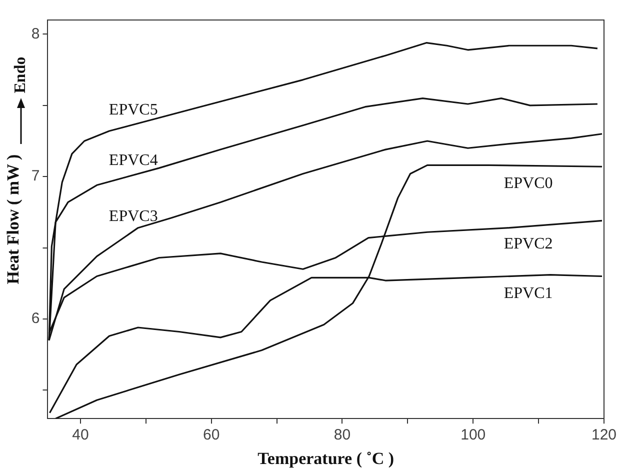 This screenshot has width=620, height=472. Describe the element at coordinates (133, 110) in the screenshot. I see `series-label: EPVC5` at that location.